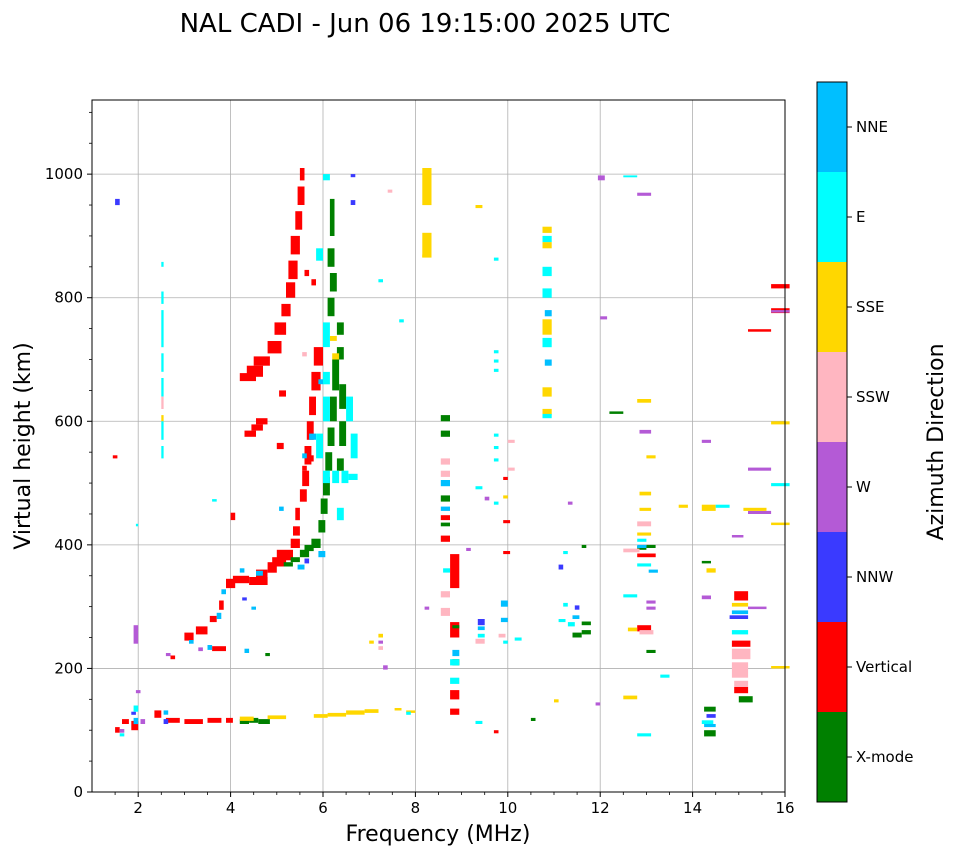 This screenshot has height=857, width=958. I want to click on colorbar-label: Azimuth Direction, so click(936, 441).